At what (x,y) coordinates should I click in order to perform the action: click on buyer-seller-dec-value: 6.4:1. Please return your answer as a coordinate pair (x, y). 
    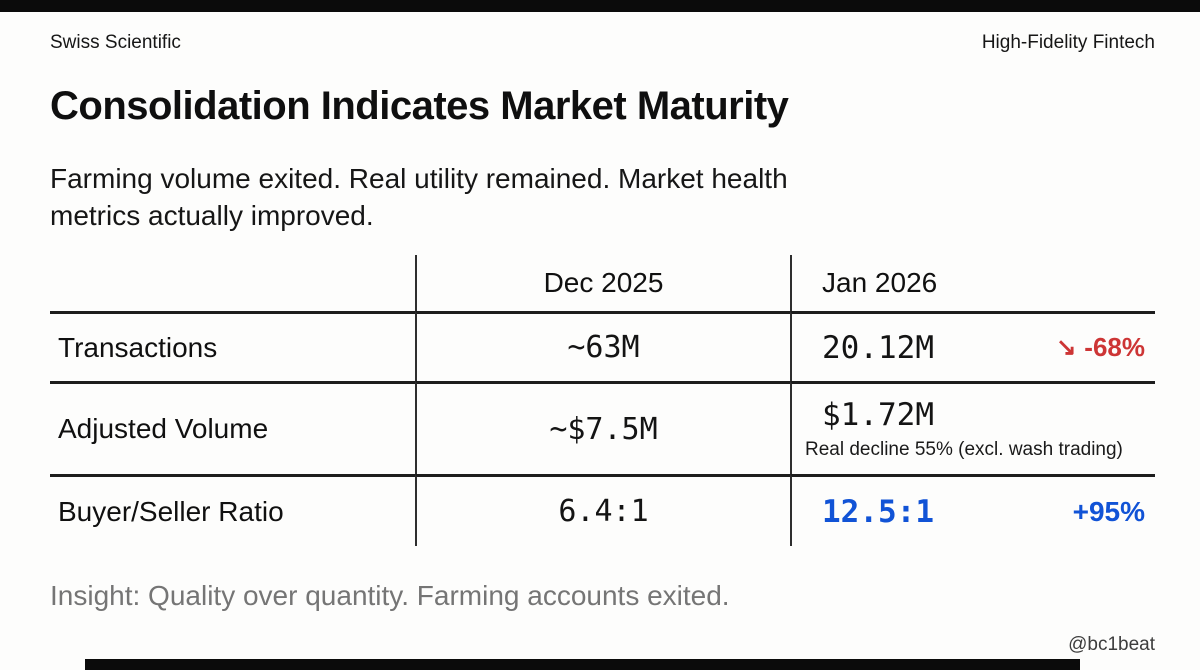
    Looking at the image, I should click on (602, 510).